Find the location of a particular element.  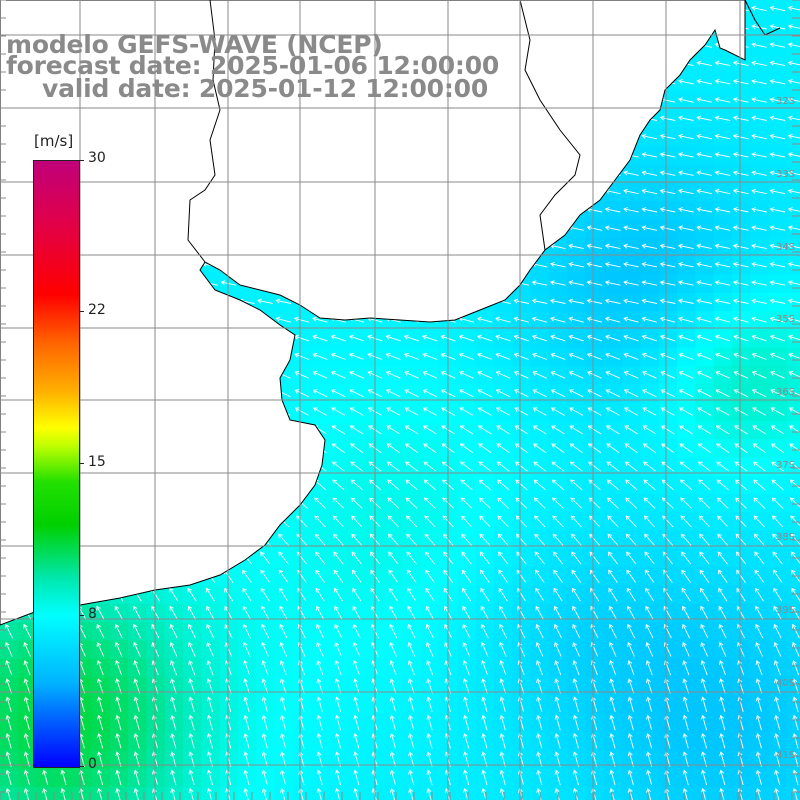

latitude-label: 37S is located at coordinates (785, 465).